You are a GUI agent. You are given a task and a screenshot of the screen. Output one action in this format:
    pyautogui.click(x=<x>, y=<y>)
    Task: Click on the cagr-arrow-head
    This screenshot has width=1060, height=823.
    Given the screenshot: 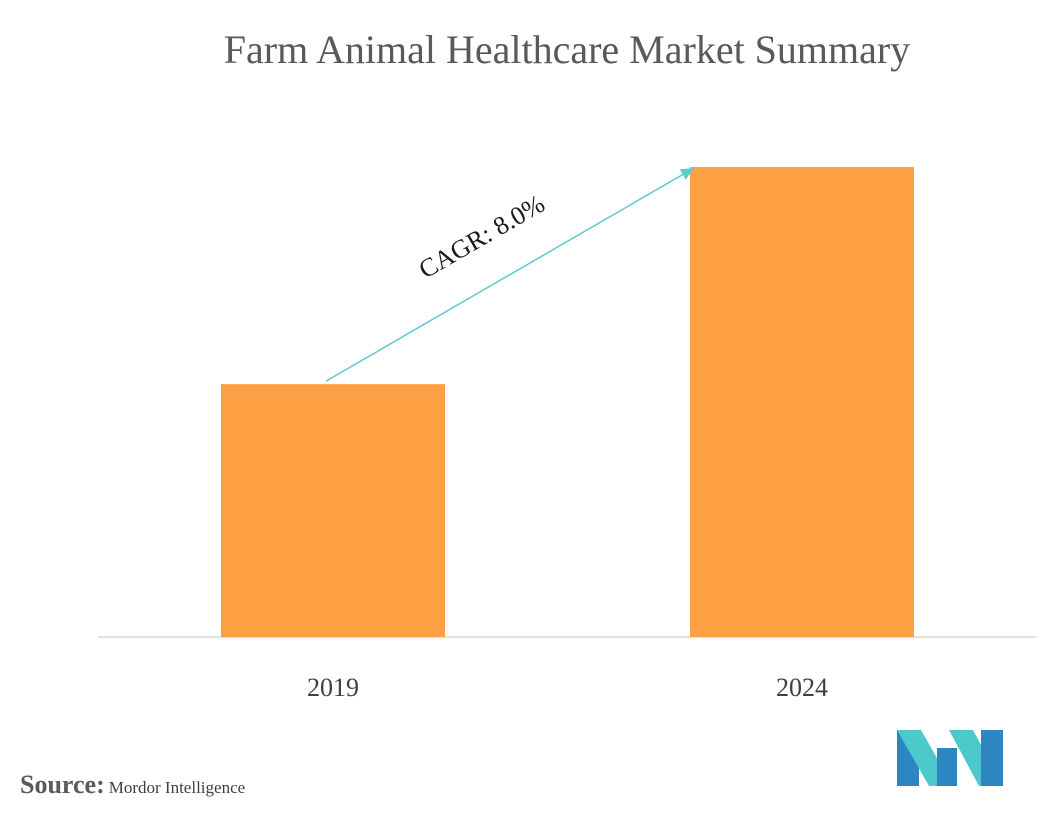 What is the action you would take?
    pyautogui.click(x=686, y=174)
    